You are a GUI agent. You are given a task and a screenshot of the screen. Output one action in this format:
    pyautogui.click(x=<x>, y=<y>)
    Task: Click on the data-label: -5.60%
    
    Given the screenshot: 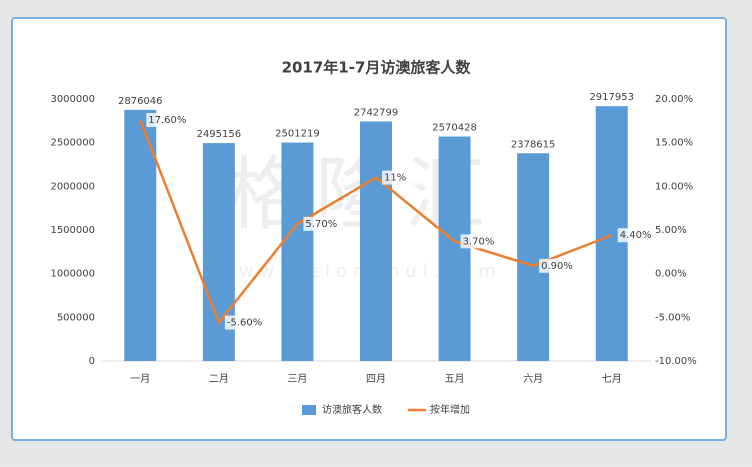 What is the action you would take?
    pyautogui.click(x=244, y=323)
    